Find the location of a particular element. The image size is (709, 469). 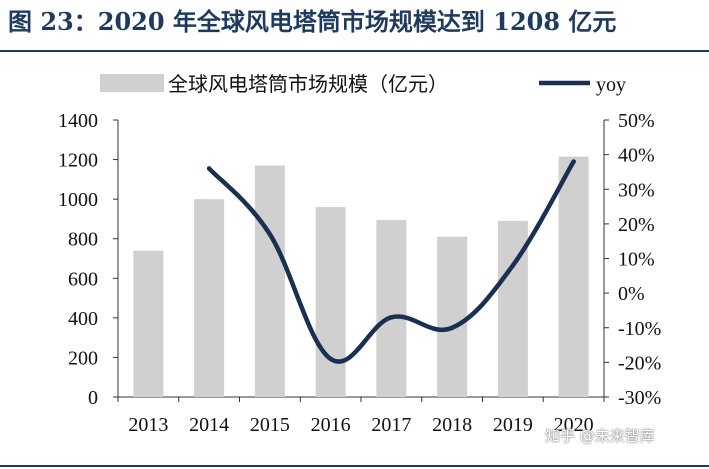

bottom-divider is located at coordinates (354, 466).